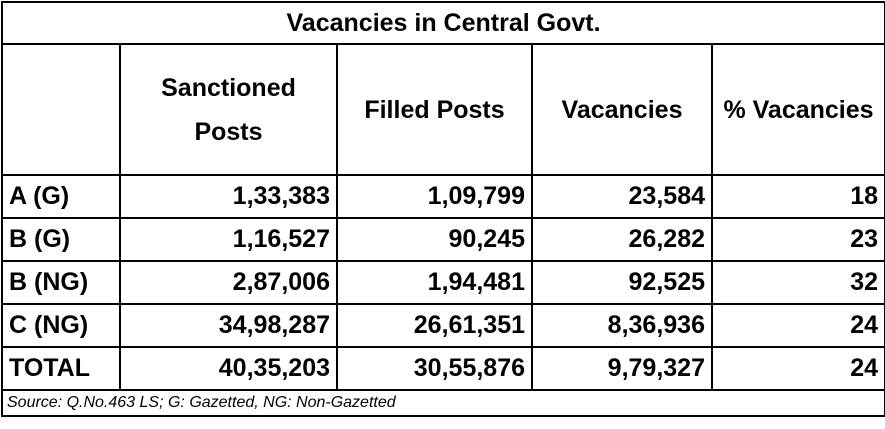 This screenshot has width=885, height=429. I want to click on data-cell: 1,94,481, so click(434, 282).